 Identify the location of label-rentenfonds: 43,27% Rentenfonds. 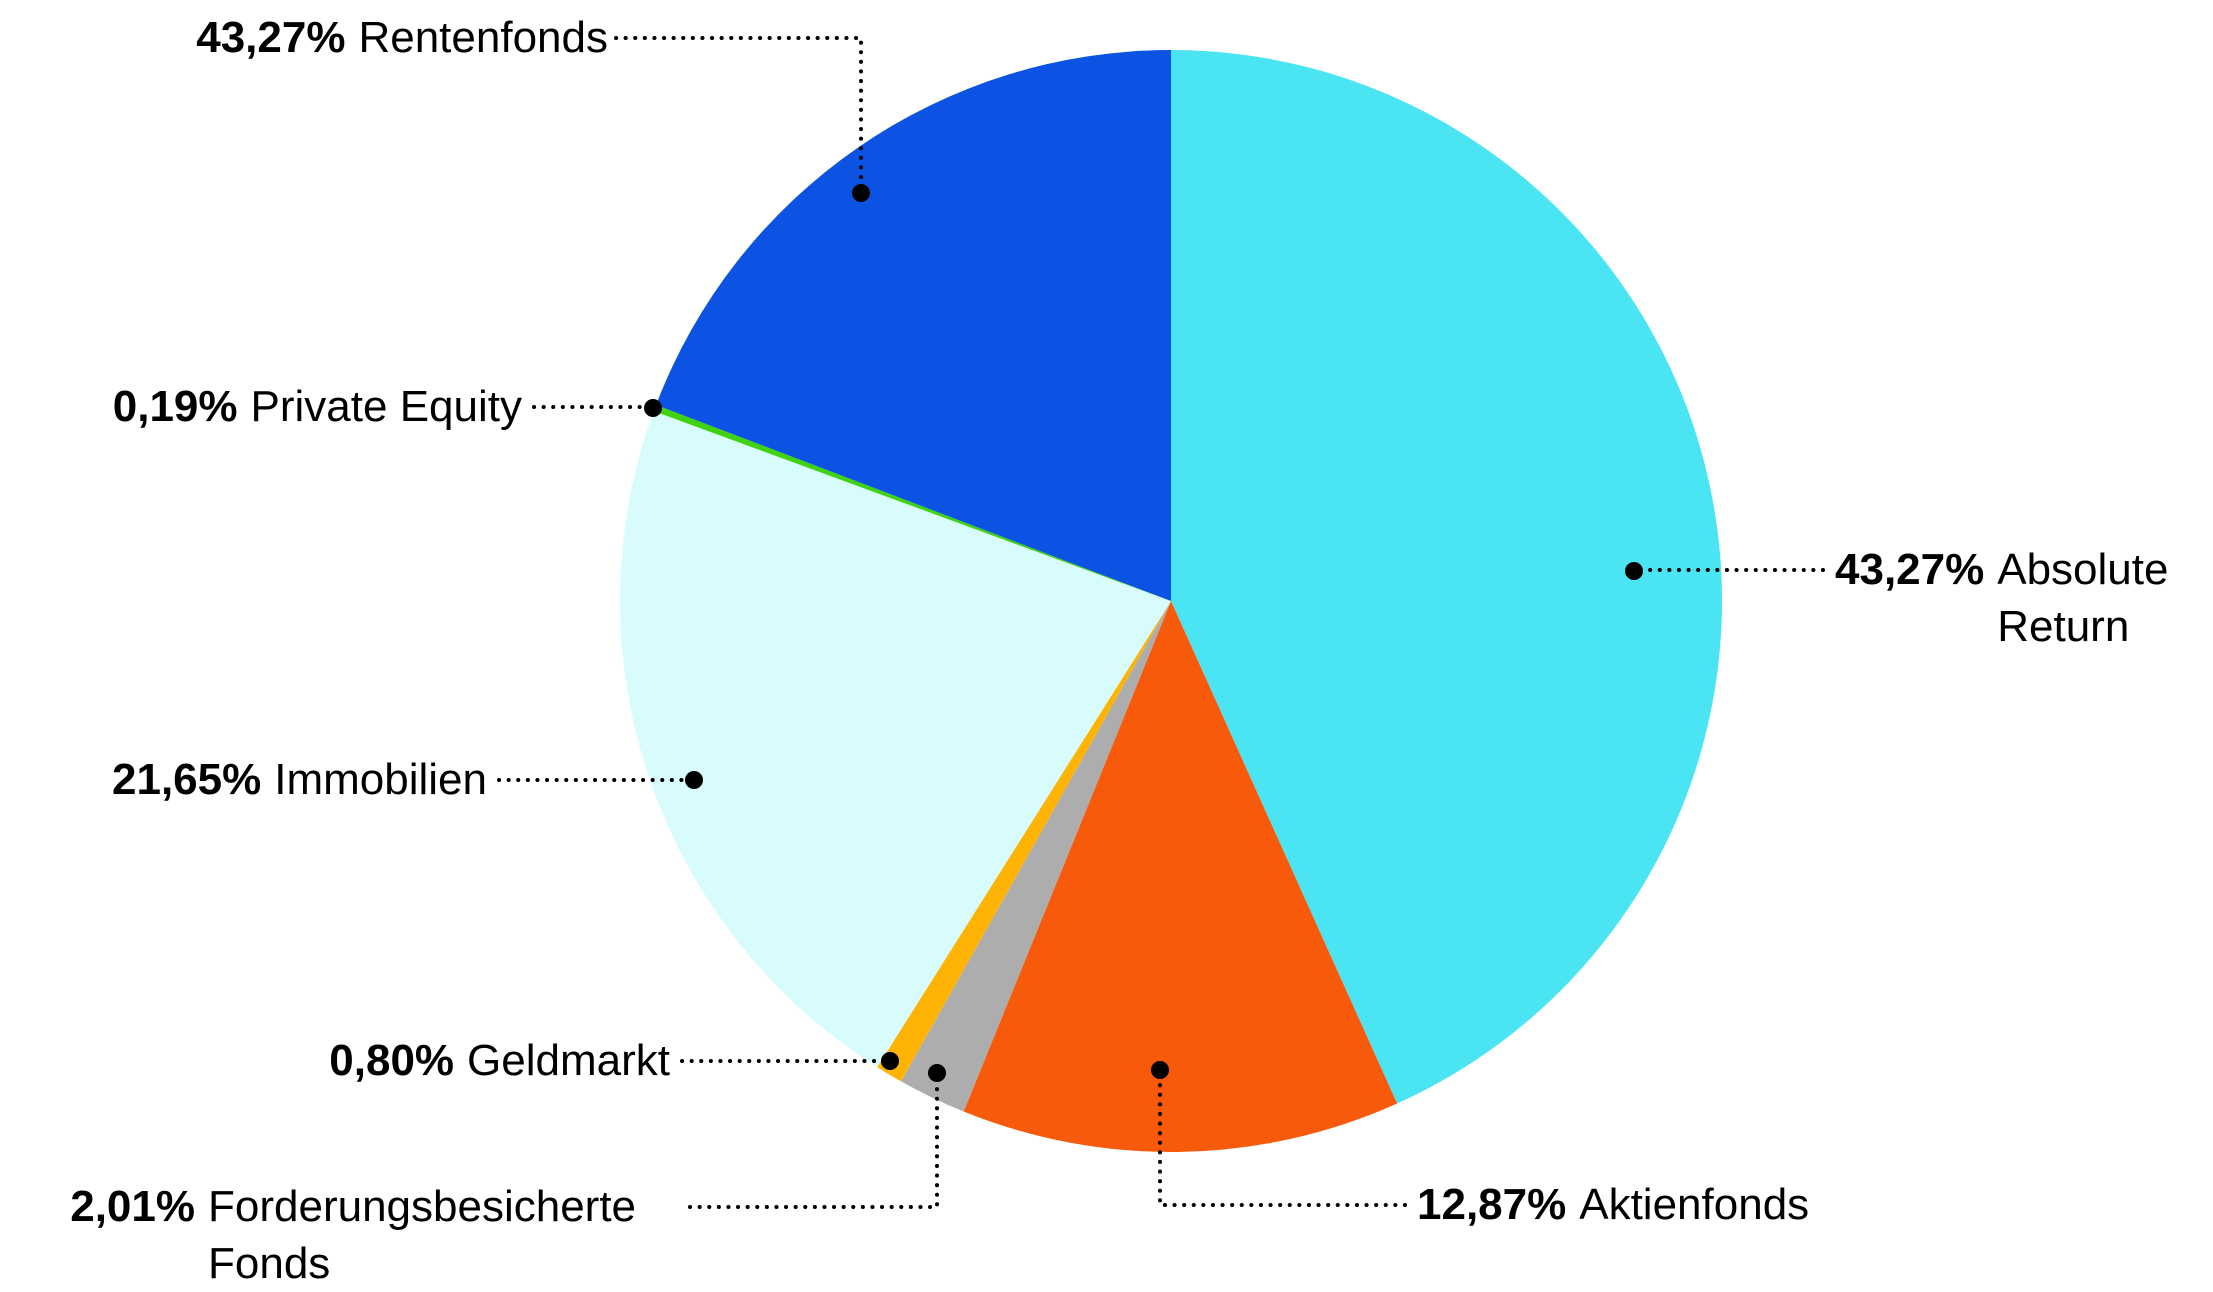
(402, 37).